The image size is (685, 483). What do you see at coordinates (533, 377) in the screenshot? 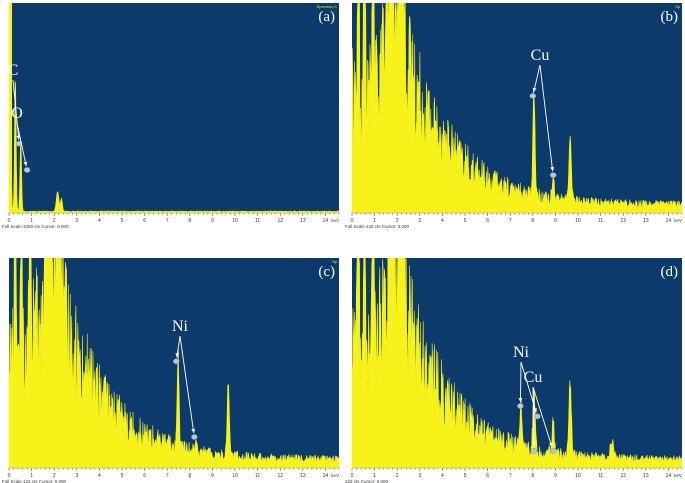
I see `element-label: Cu` at bounding box center [533, 377].